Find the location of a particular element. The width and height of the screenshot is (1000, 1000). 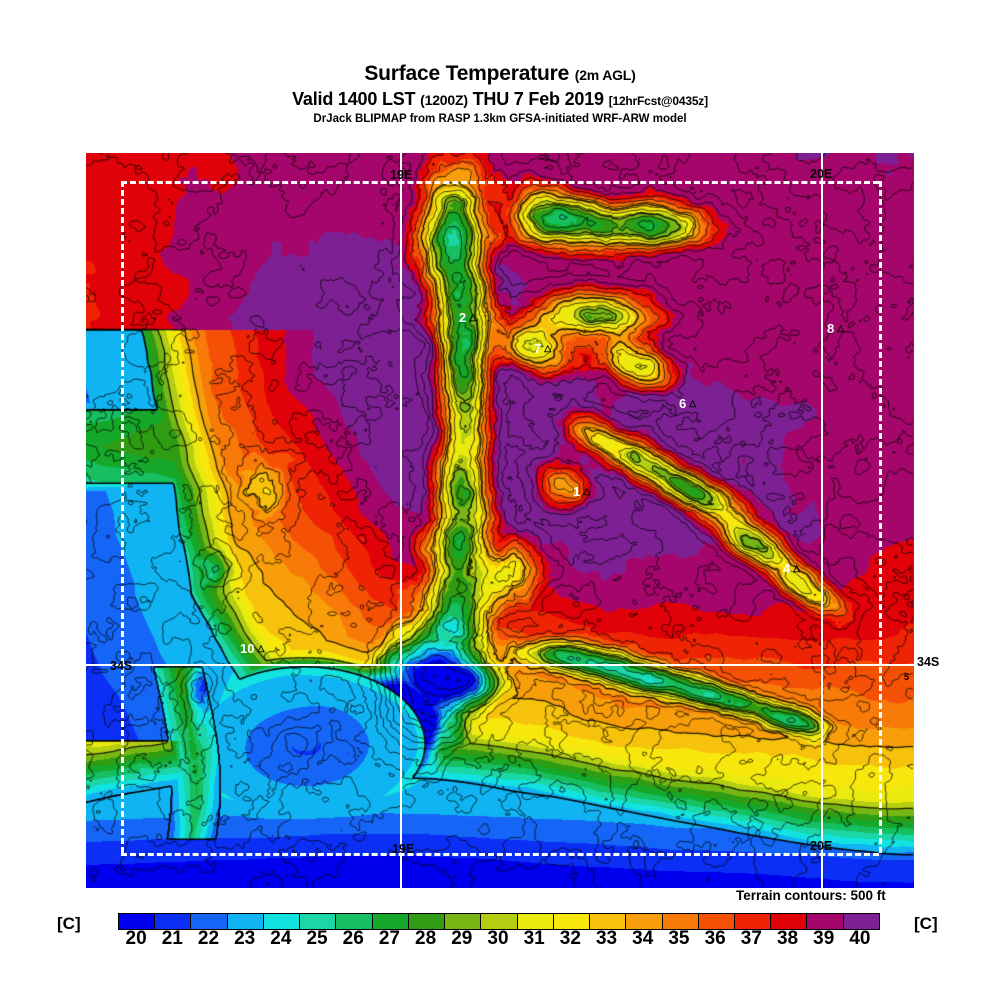

colorbar-tick-26: 26 is located at coordinates (353, 938).